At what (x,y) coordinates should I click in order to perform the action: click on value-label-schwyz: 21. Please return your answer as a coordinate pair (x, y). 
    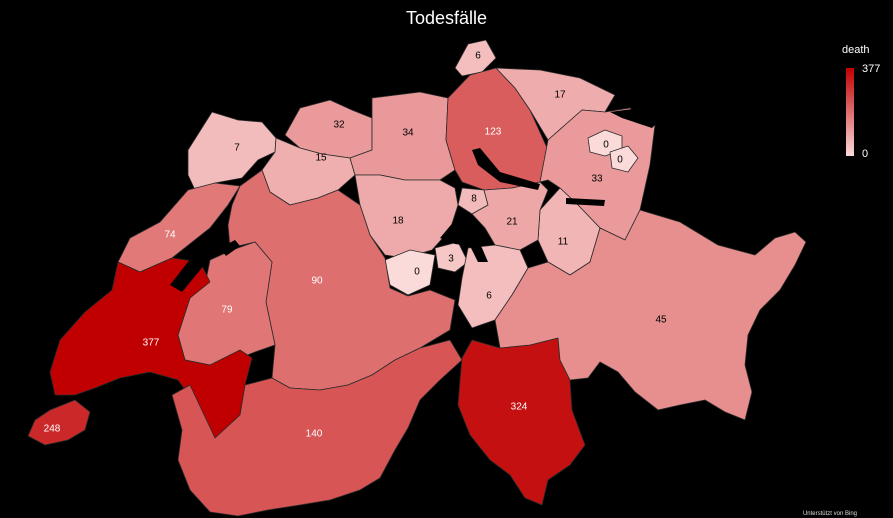
    Looking at the image, I should click on (512, 222).